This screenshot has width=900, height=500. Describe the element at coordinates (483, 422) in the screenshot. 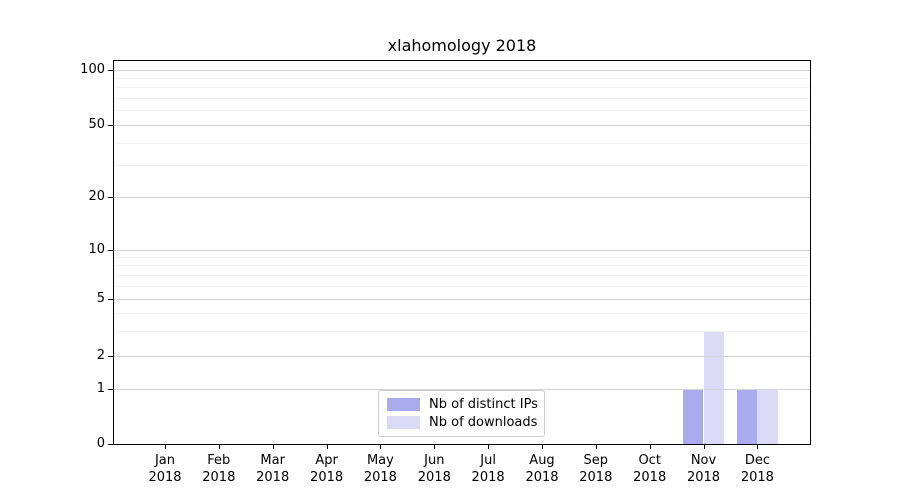

I see `legend-label-downloads: Nb of downloads` at that location.